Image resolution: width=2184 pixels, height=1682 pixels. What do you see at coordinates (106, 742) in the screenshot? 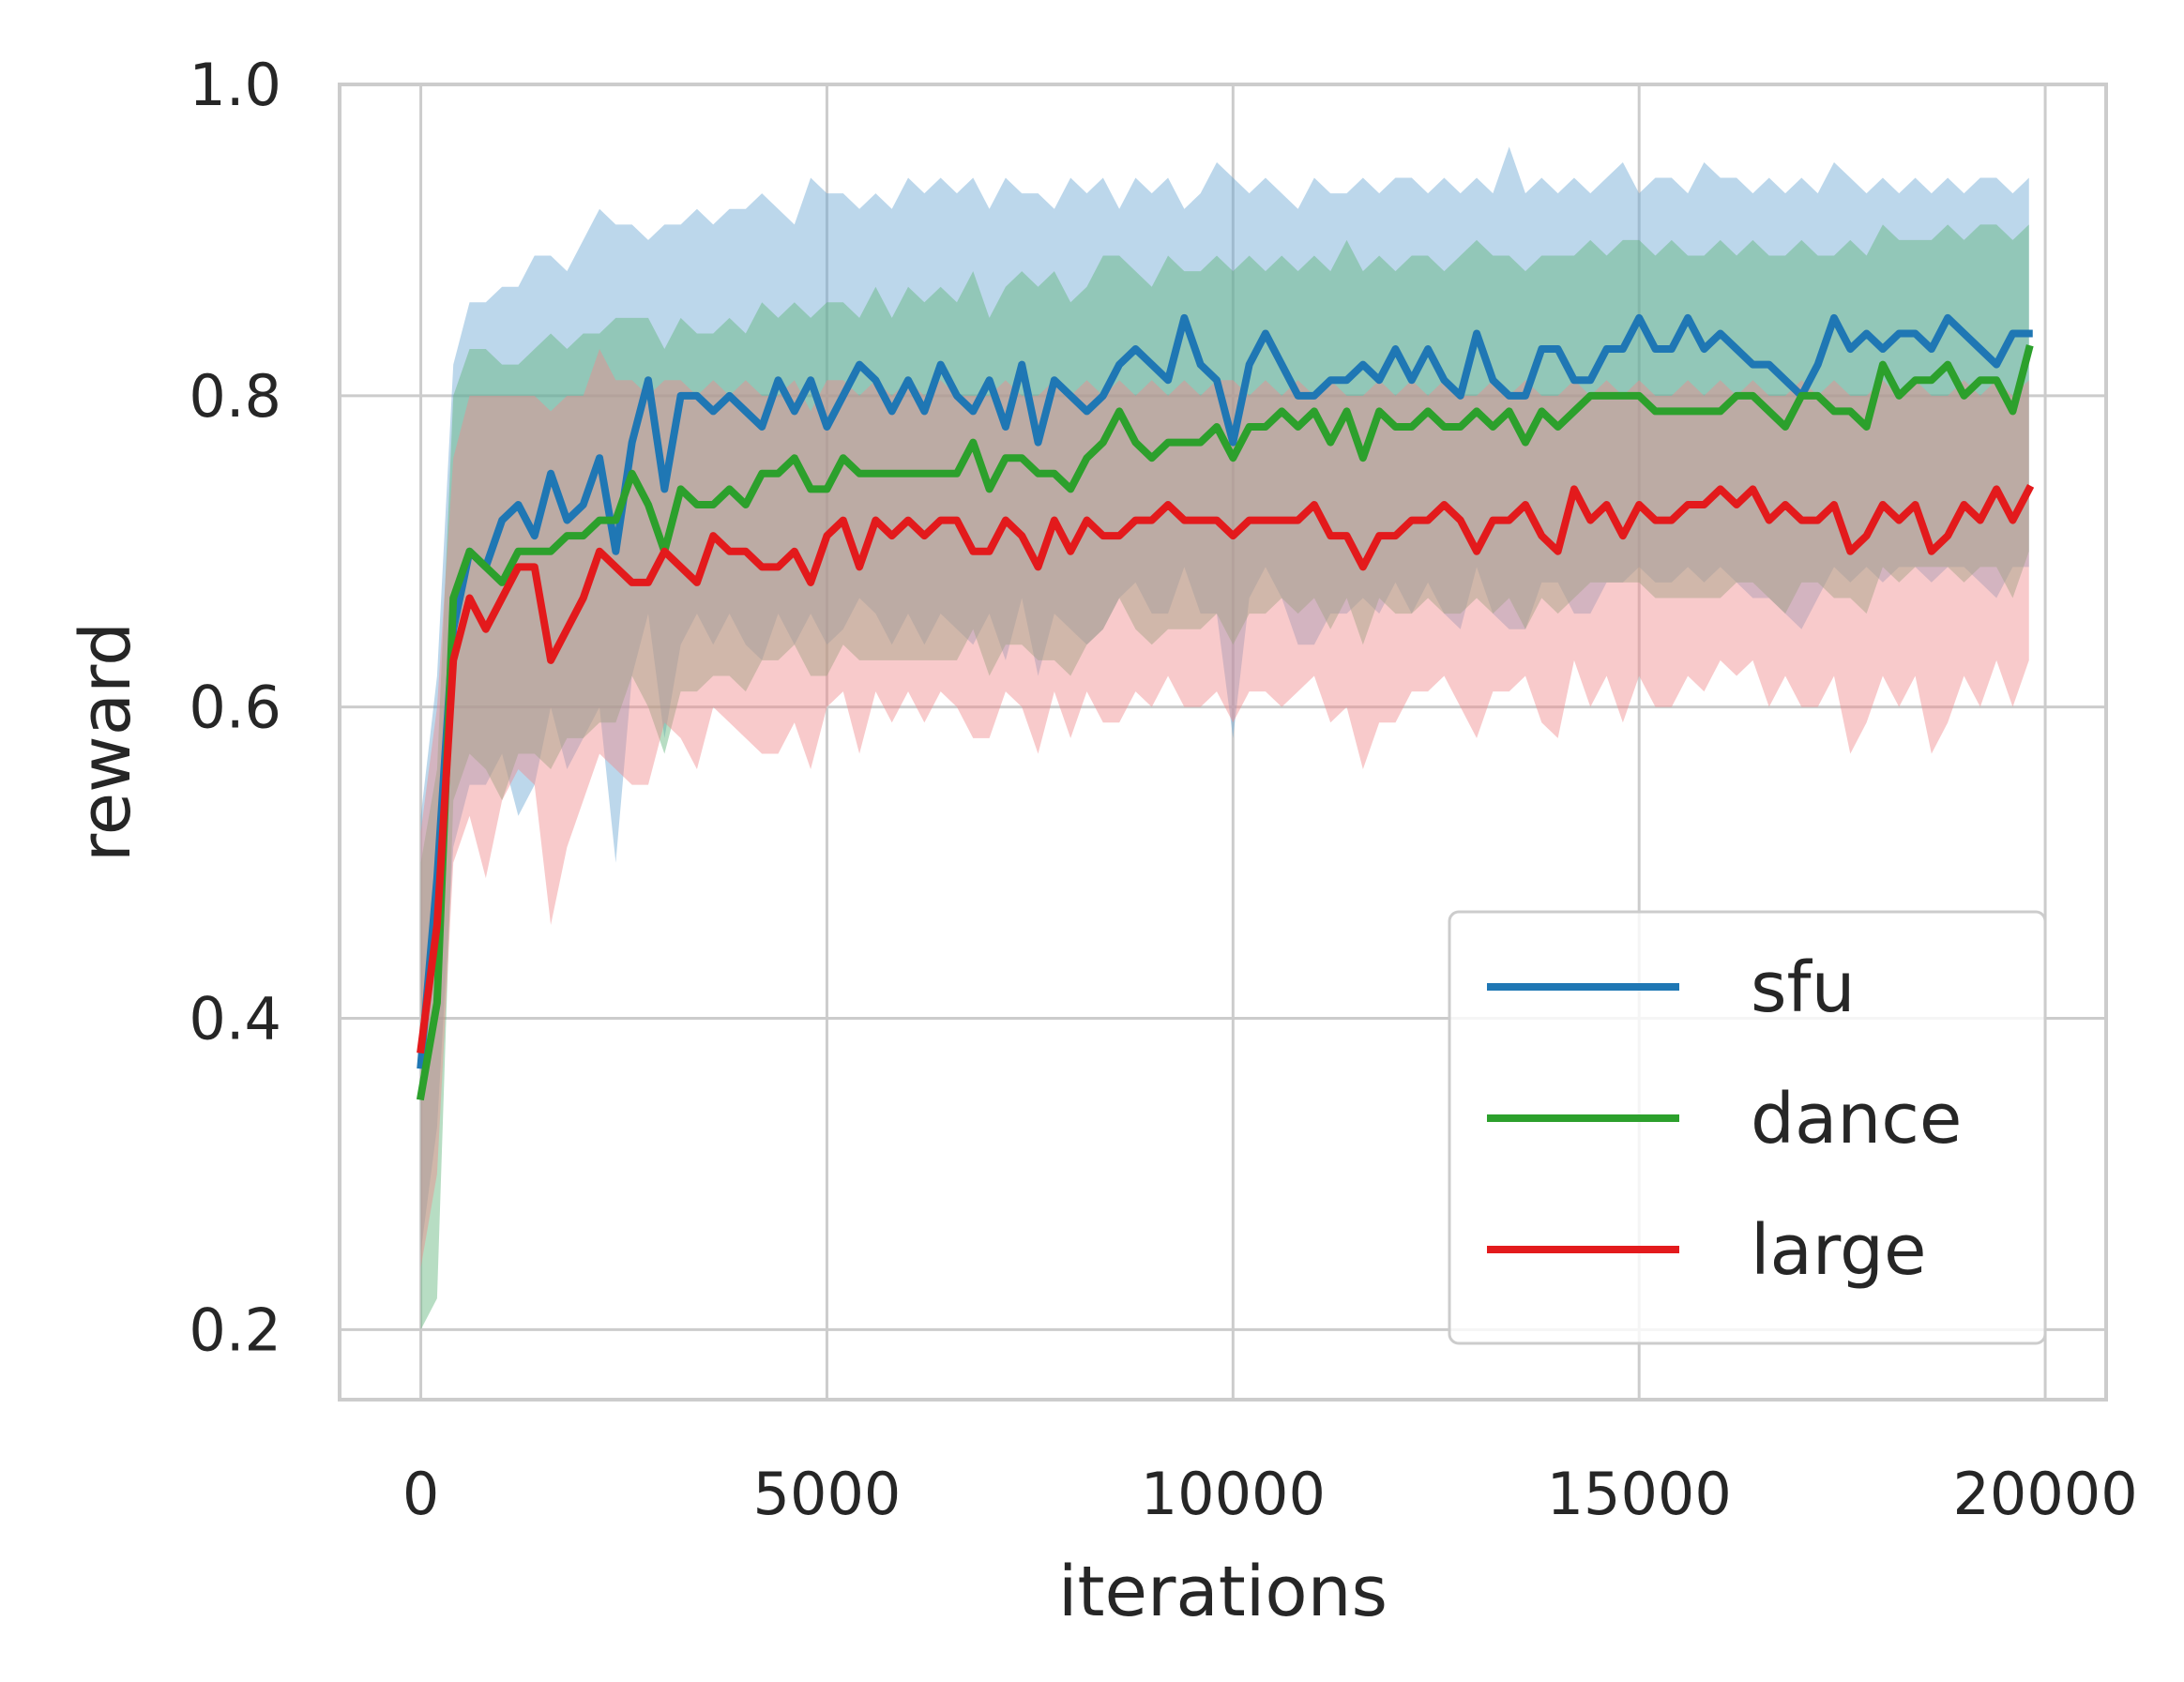
I see `y-axis-label: reward` at bounding box center [106, 742].